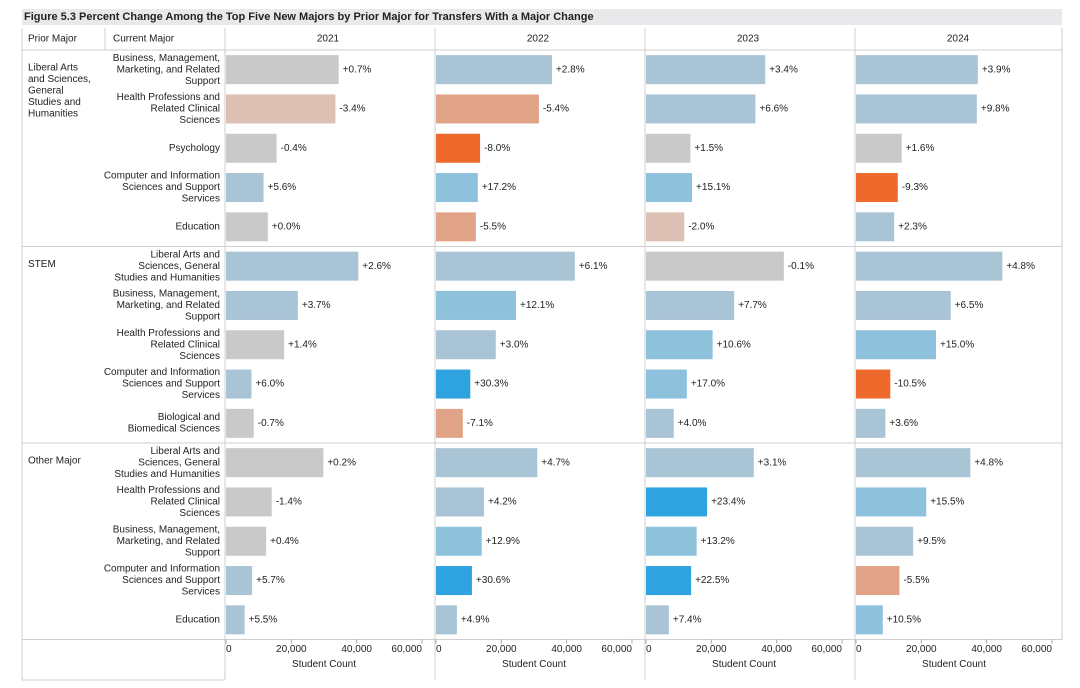  I want to click on bar-data-label: +15.5%, so click(947, 502).